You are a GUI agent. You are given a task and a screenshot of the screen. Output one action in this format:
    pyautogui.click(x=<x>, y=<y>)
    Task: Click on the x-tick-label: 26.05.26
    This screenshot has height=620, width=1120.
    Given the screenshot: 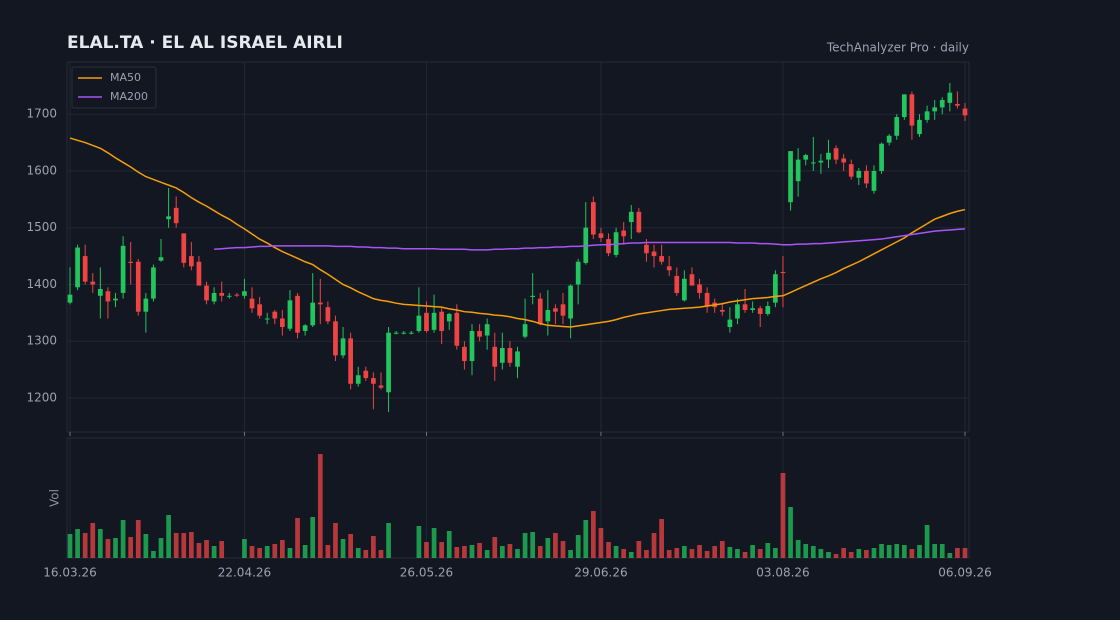 What is the action you would take?
    pyautogui.click(x=426, y=573)
    